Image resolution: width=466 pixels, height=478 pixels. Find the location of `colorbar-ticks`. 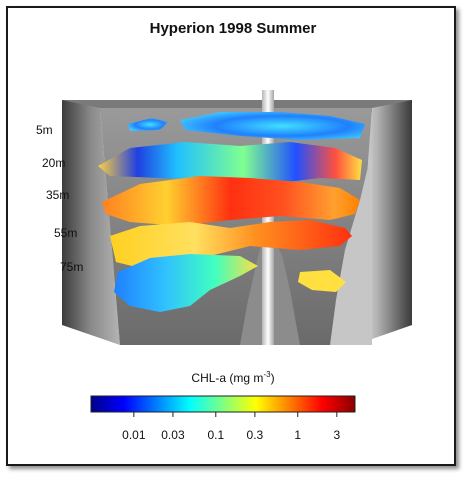

colorbar-ticks is located at coordinates (235, 414).